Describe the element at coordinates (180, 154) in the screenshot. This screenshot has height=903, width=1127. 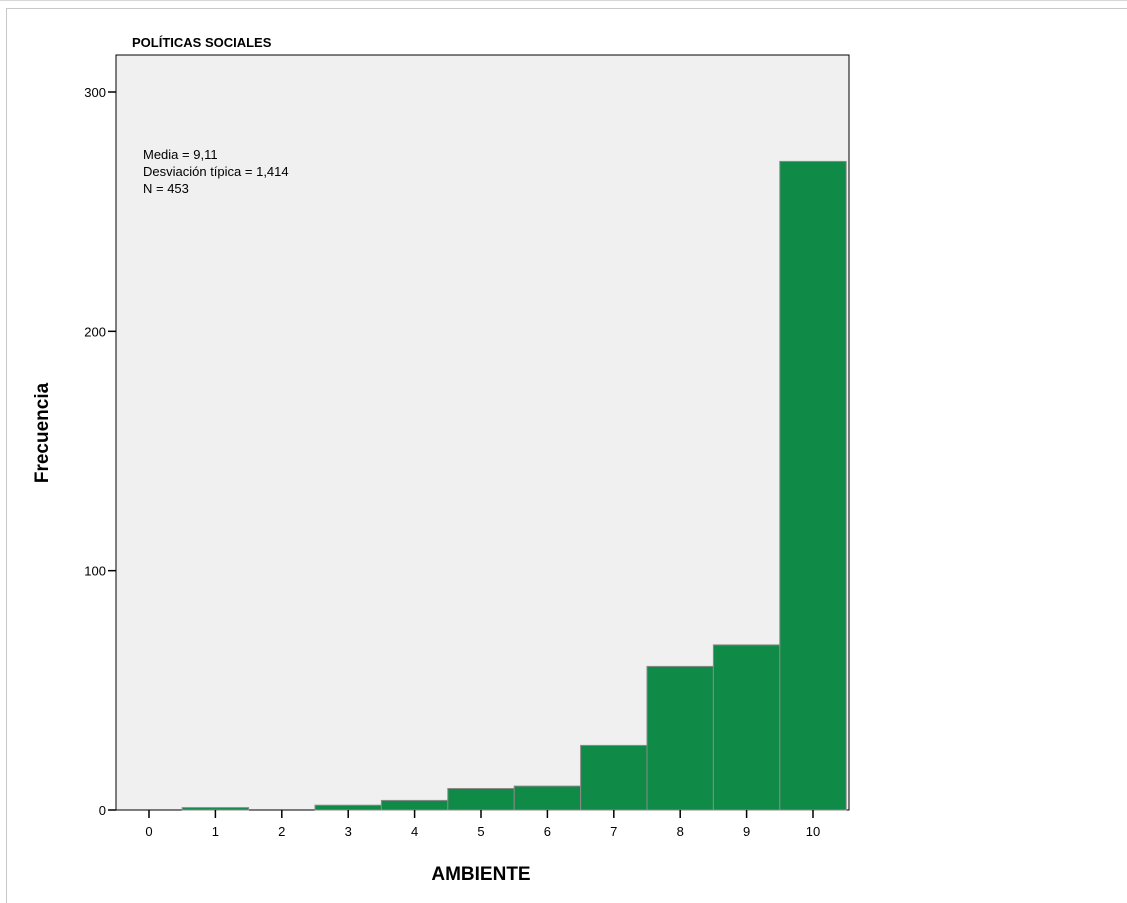
I see `stats-mean: Media = 9,11` at that location.